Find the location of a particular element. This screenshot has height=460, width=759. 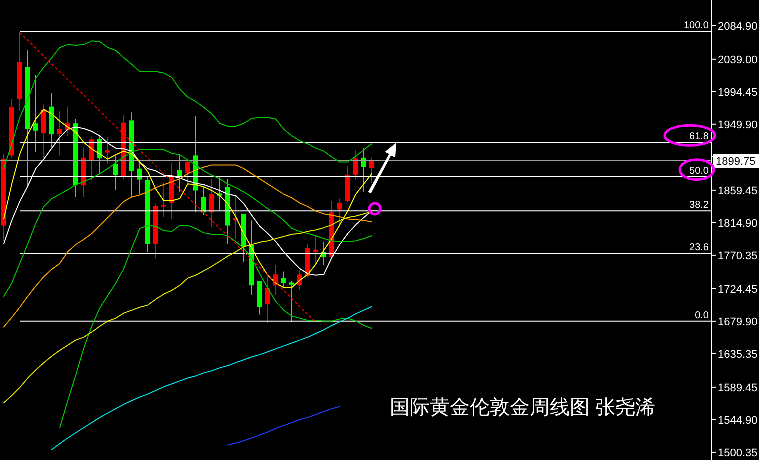

text: 国际黄金伦敦金周线图 张尧浠 is located at coordinates (523, 408).